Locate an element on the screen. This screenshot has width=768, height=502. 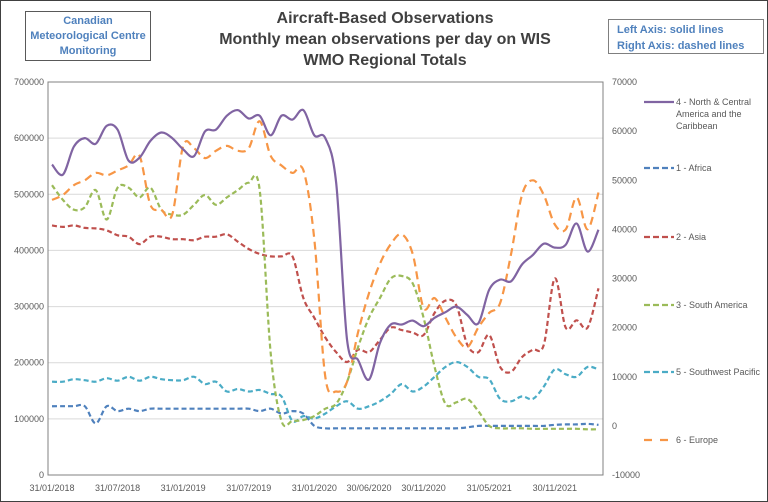
right-tick-label: 40000 is located at coordinates (624, 229).